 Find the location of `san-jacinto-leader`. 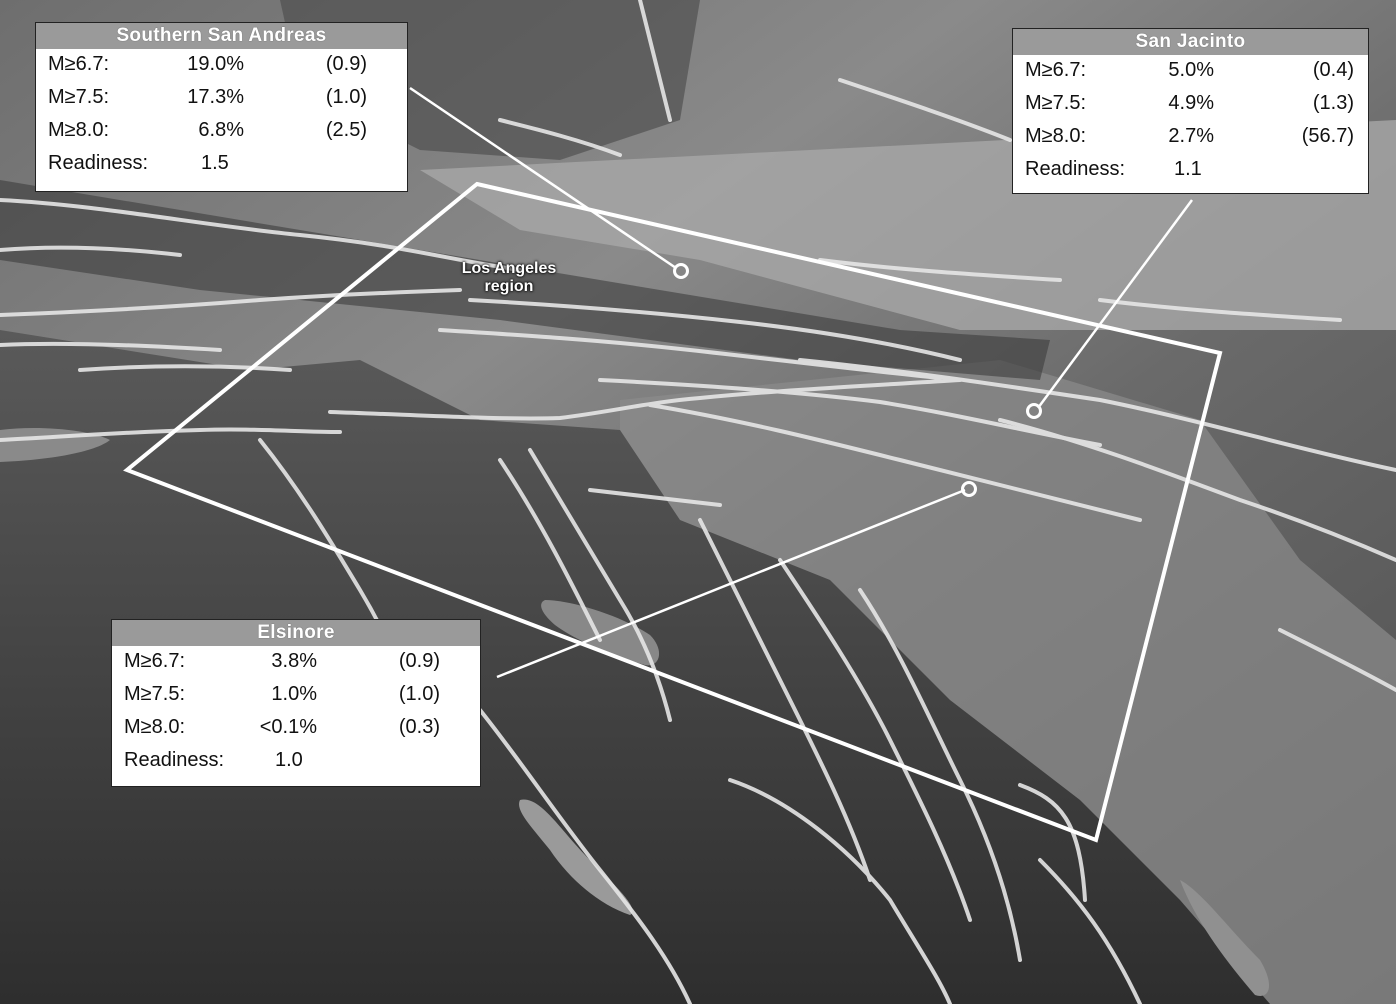

san-jacinto-leader is located at coordinates (1115, 304).